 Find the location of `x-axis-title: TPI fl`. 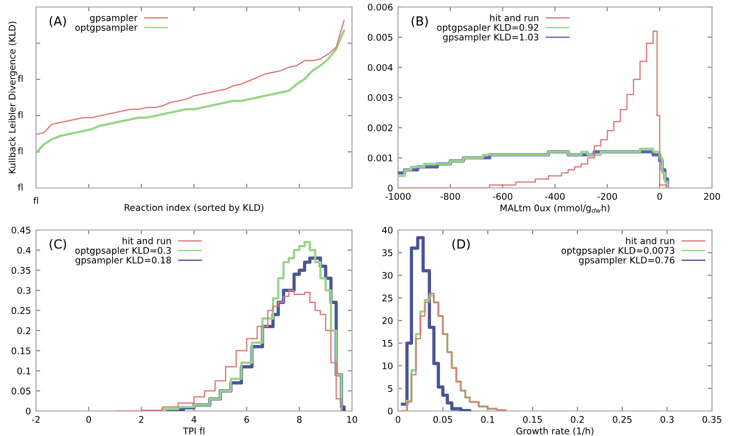

x-axis-title: TPI fl is located at coordinates (193, 430).